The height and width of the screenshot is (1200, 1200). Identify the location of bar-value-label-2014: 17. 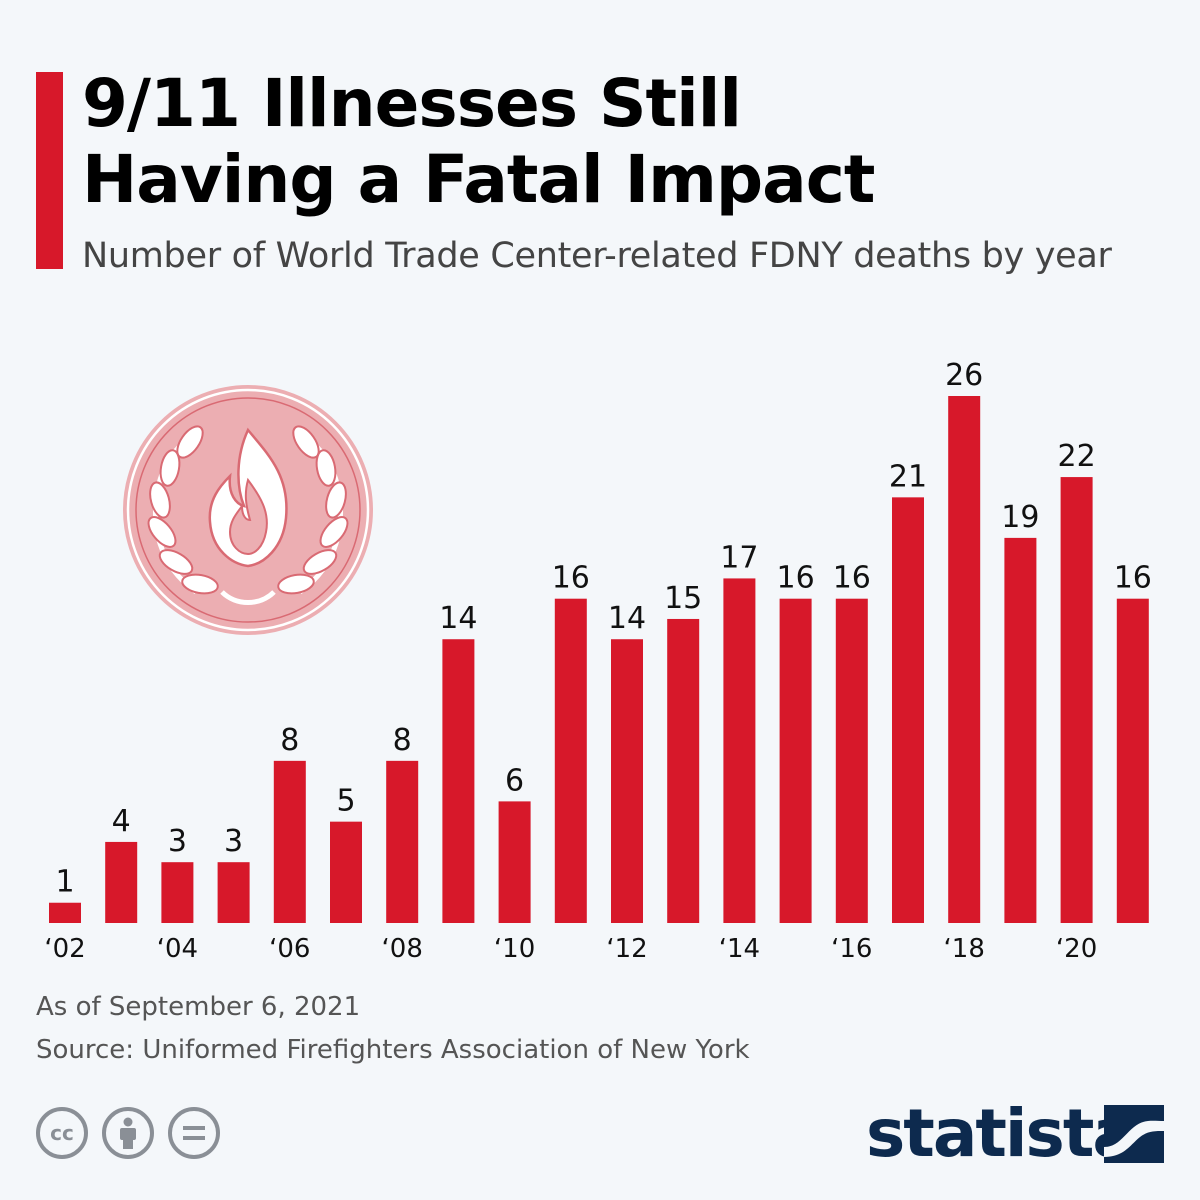
(739, 557).